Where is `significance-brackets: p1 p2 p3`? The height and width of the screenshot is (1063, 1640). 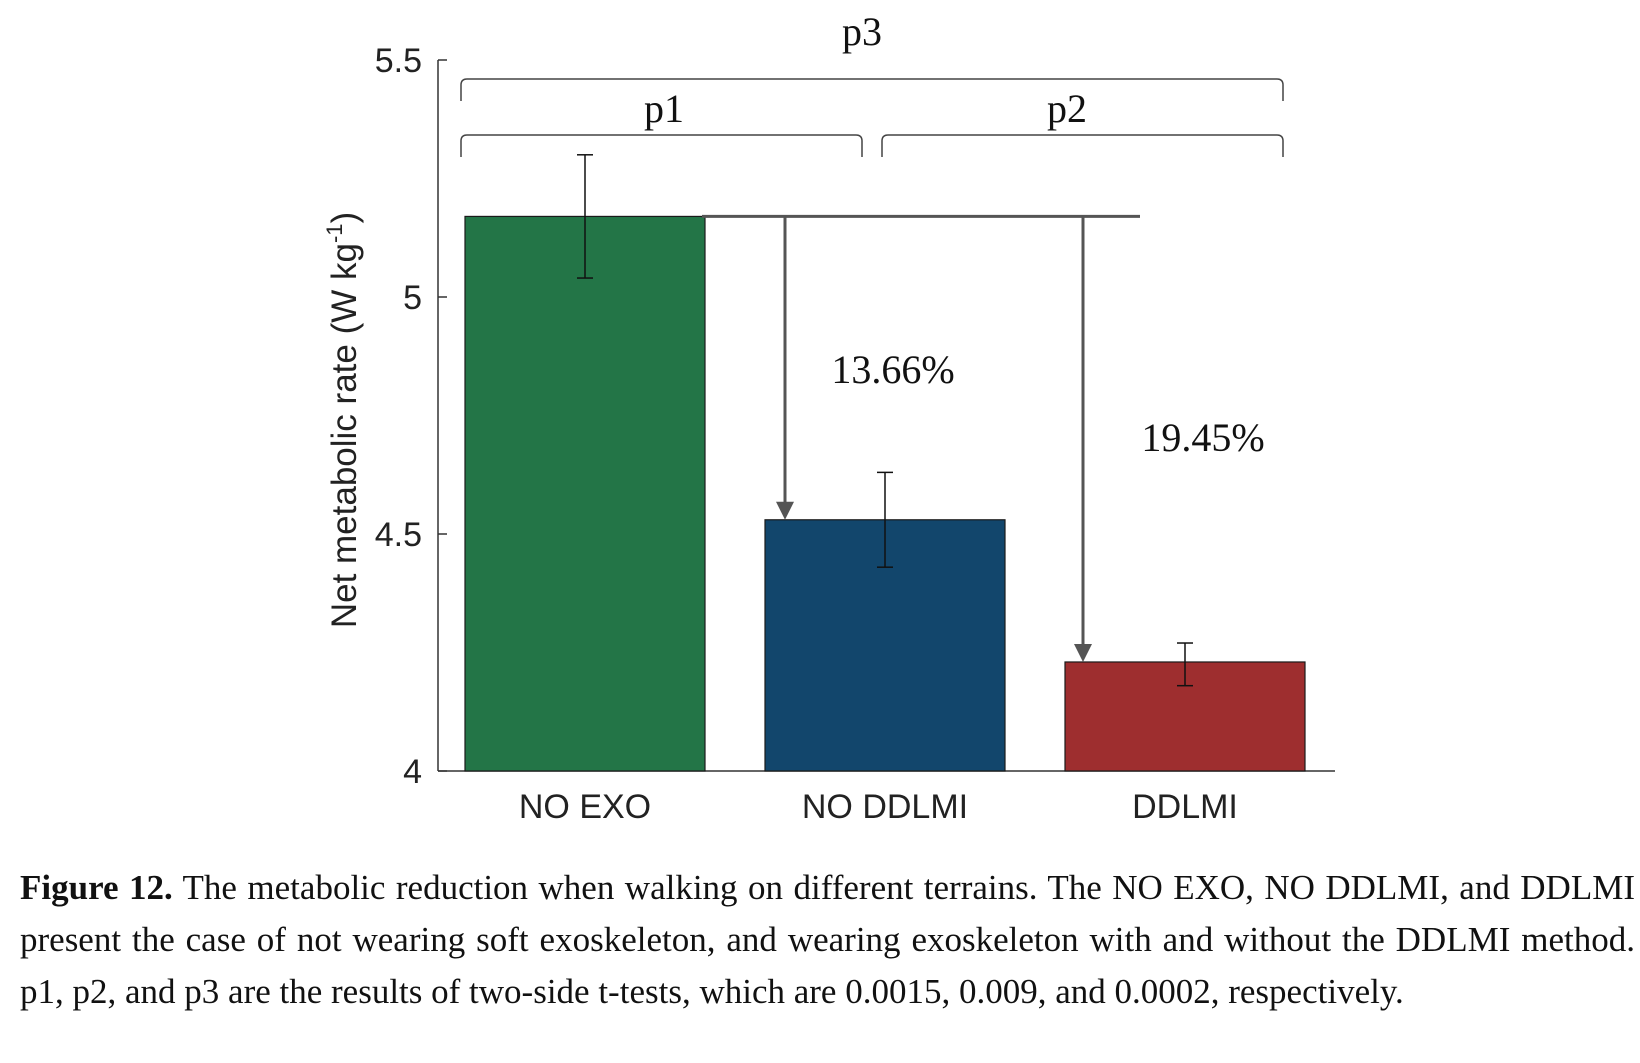
significance-brackets: p1 p2 p3 is located at coordinates (872, 83).